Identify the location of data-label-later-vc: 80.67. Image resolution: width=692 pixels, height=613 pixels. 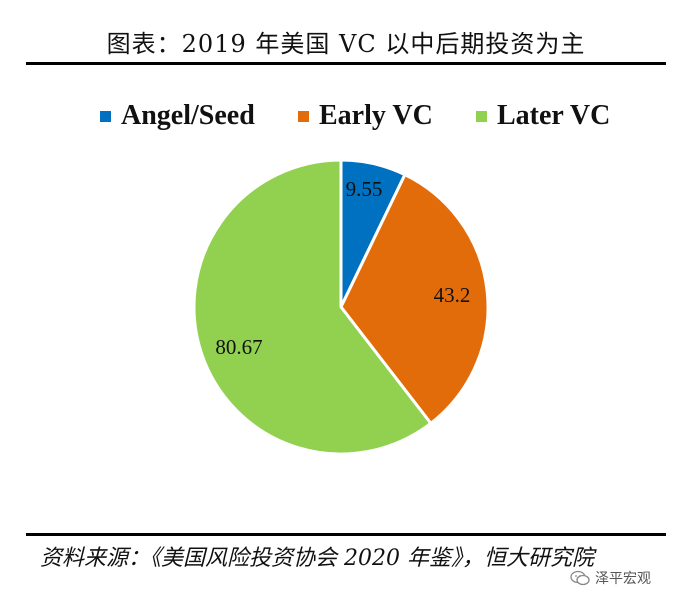
(238, 347).